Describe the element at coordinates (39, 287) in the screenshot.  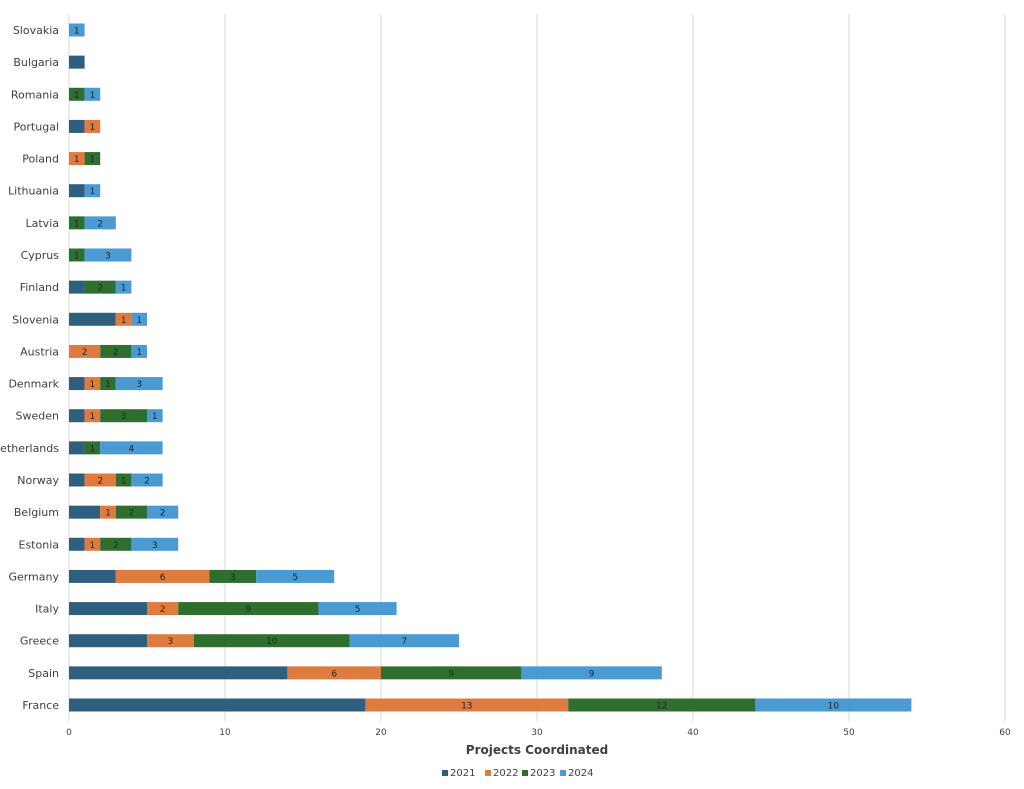
I see `category-label: Finland` at that location.